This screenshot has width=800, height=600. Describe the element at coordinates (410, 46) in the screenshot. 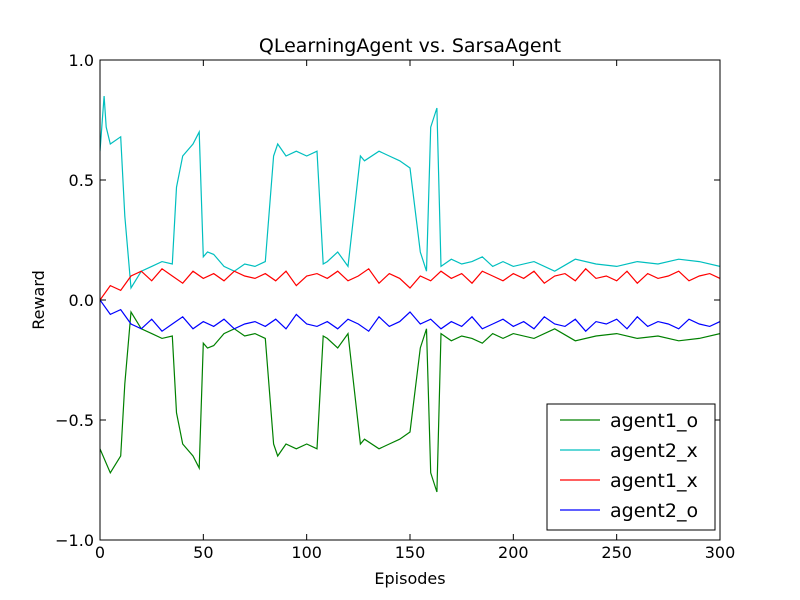

I see `chart-title: QLearningAgent vs. SarsaAgent` at that location.